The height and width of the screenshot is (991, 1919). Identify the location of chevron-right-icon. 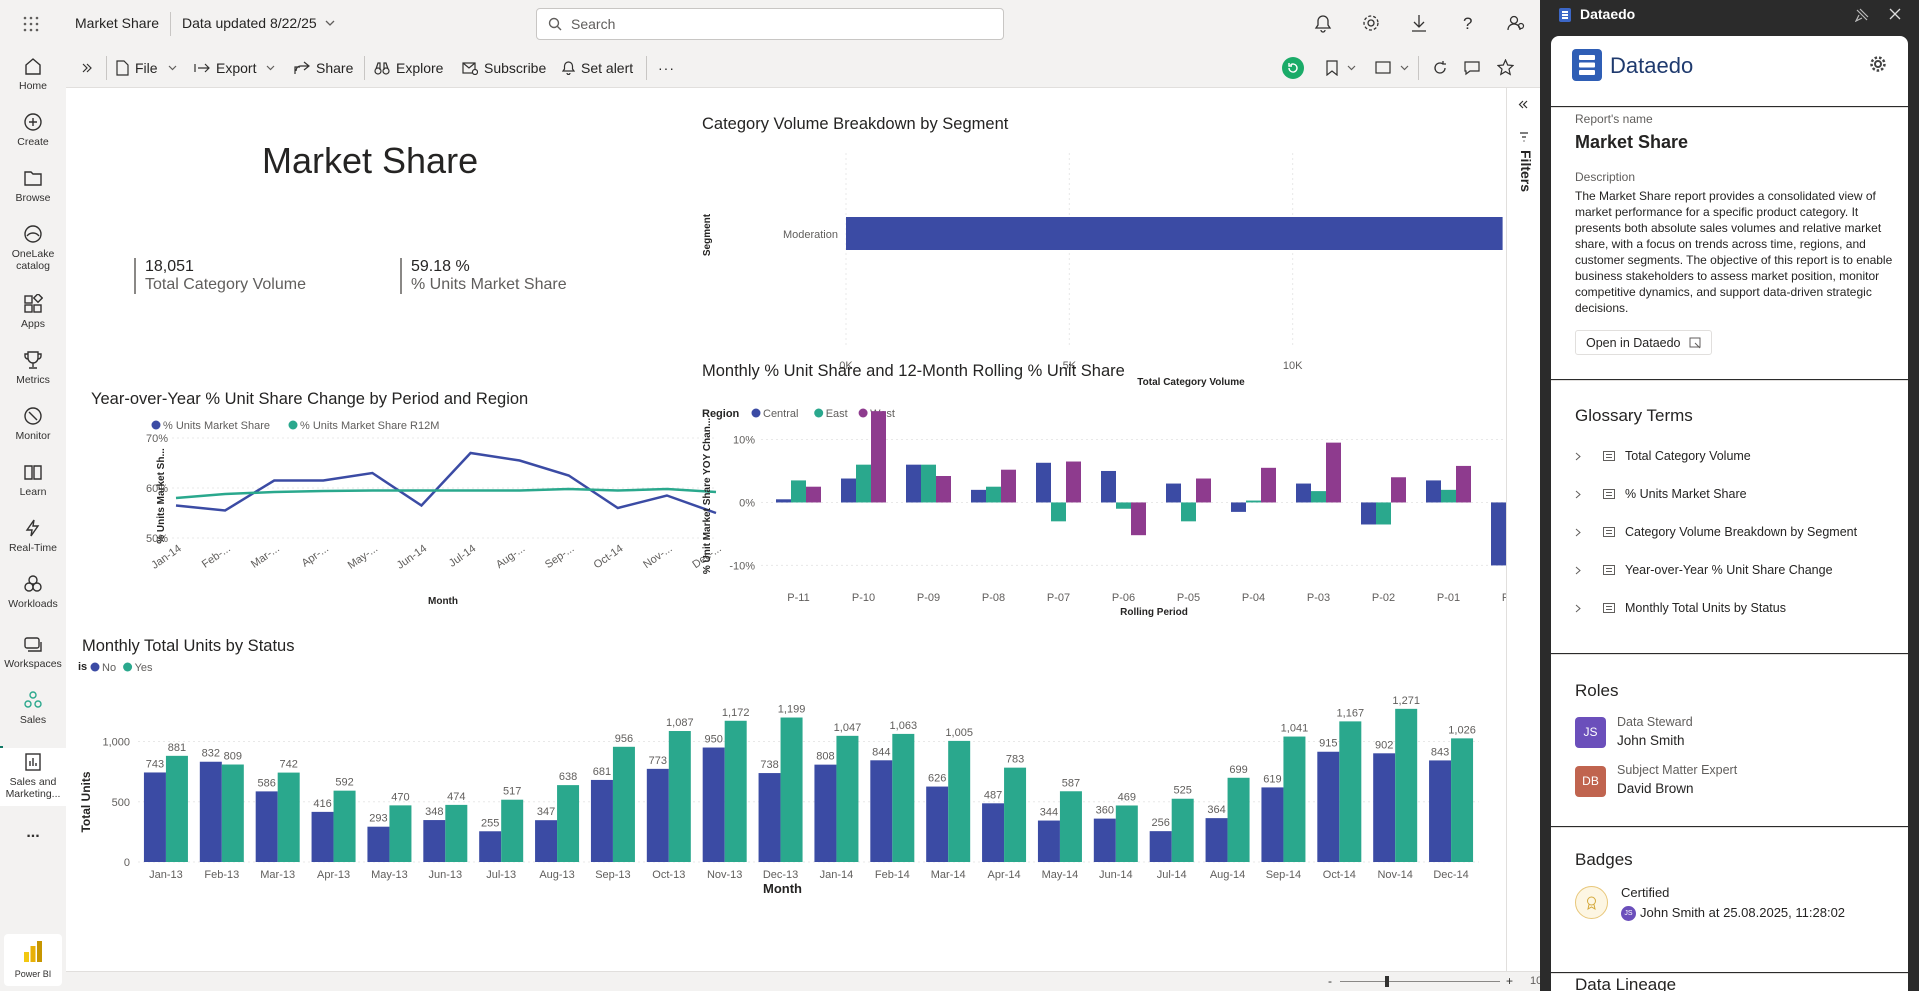
(1578, 494).